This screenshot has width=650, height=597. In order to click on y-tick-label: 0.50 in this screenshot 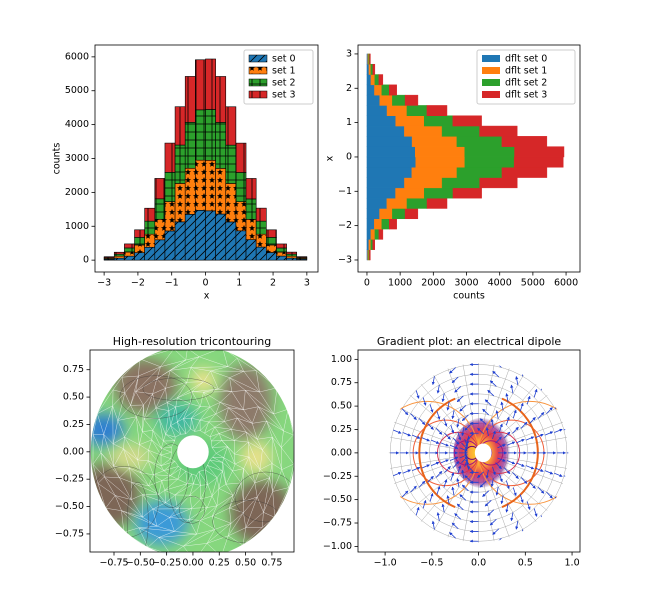, I will do `click(73, 397)`.